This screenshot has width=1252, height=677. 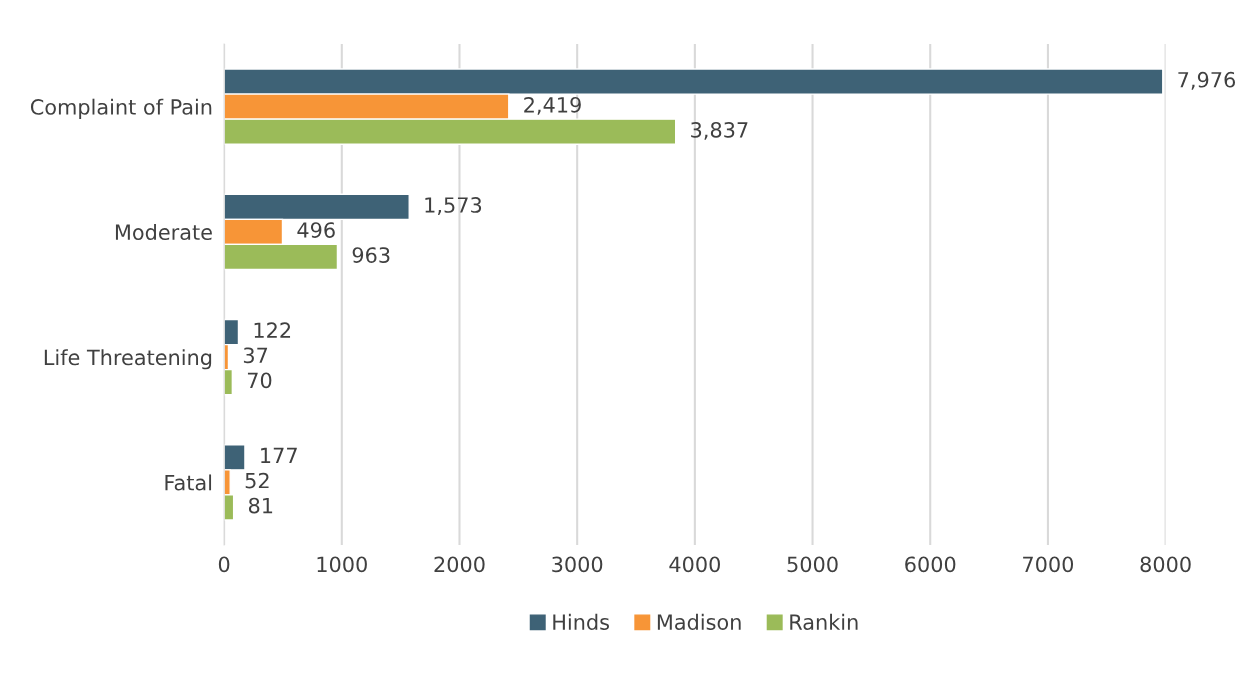 What do you see at coordinates (824, 621) in the screenshot?
I see `legend-label: Rankin` at bounding box center [824, 621].